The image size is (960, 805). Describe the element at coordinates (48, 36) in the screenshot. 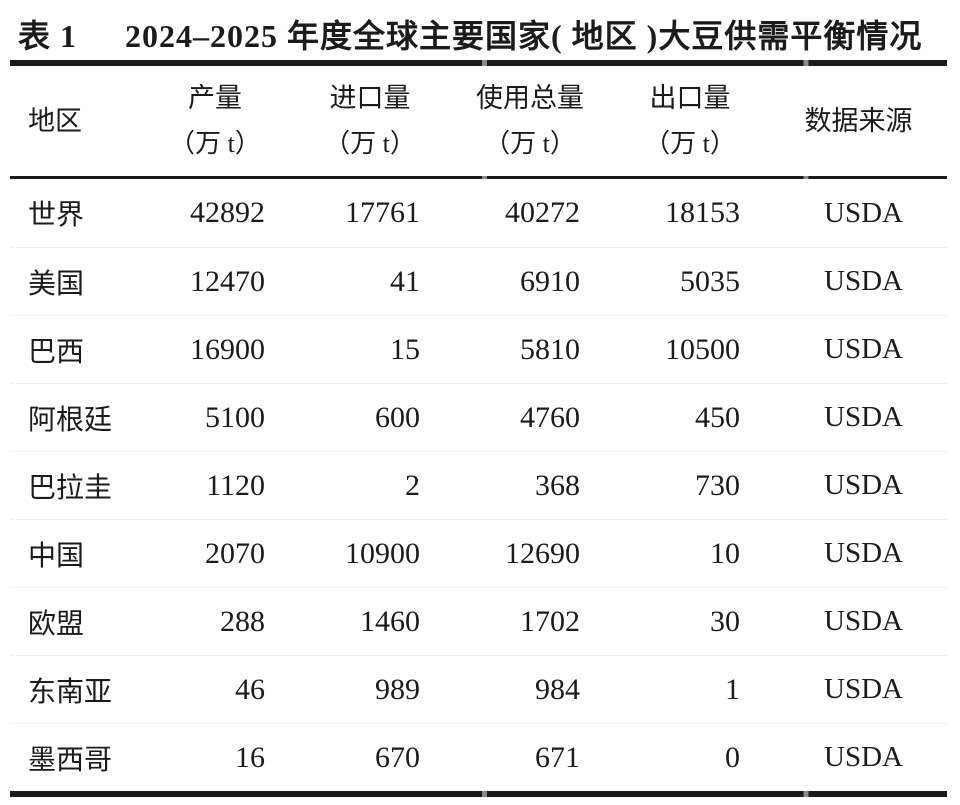

I see `table-number-label: 表 1` at that location.